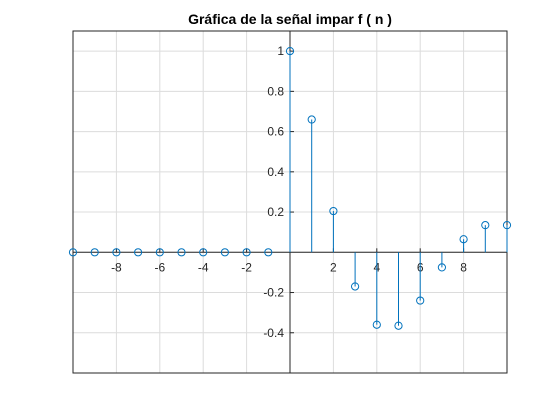 The height and width of the screenshot is (420, 560). Describe the element at coordinates (275, 212) in the screenshot. I see `y-tick-label: 0.2` at that location.